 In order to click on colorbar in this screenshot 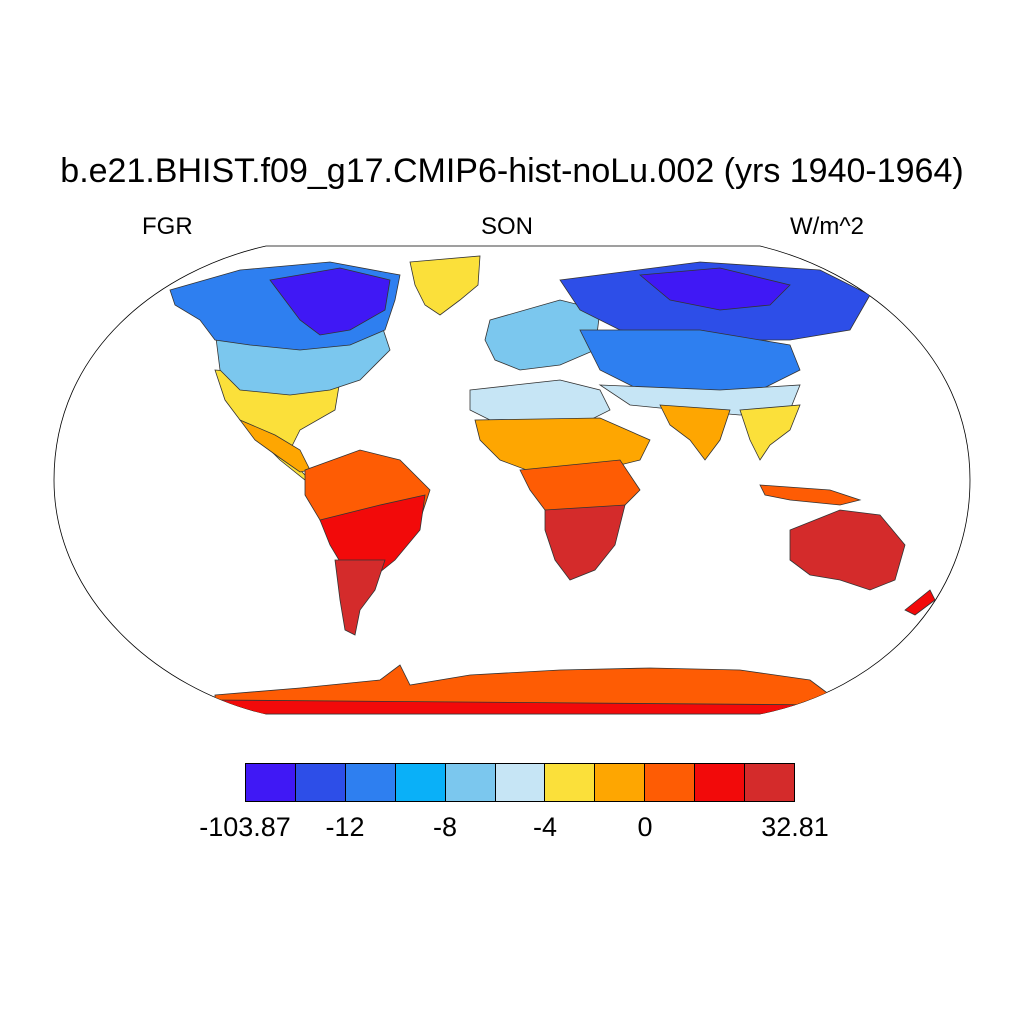, I will do `click(520, 782)`.